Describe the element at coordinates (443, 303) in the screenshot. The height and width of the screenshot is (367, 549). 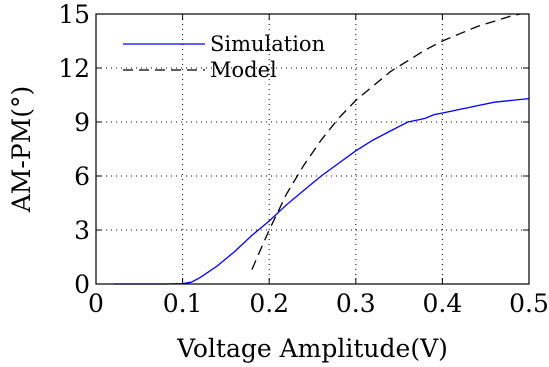
I see `x-tick-label-4: 0.4` at that location.